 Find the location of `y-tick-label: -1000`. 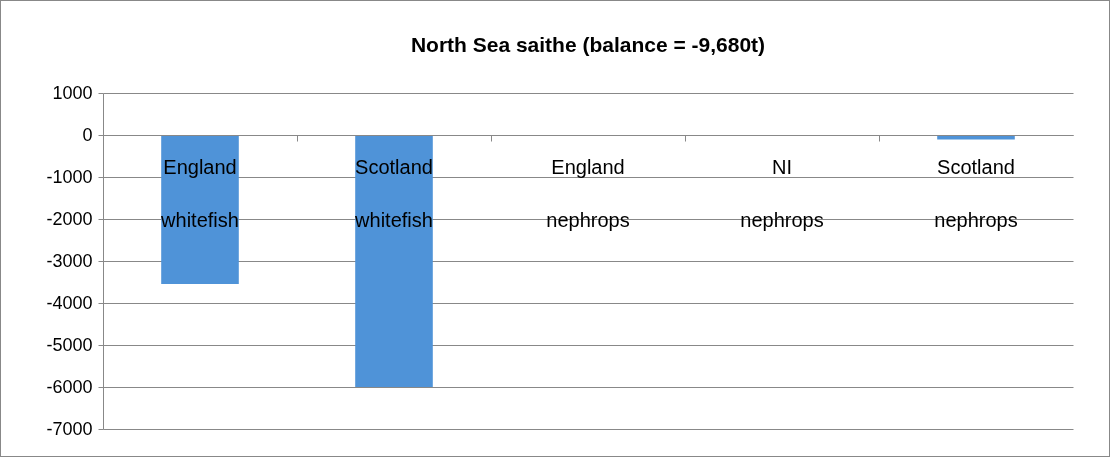

y-tick-label: -1000 is located at coordinates (69, 176).